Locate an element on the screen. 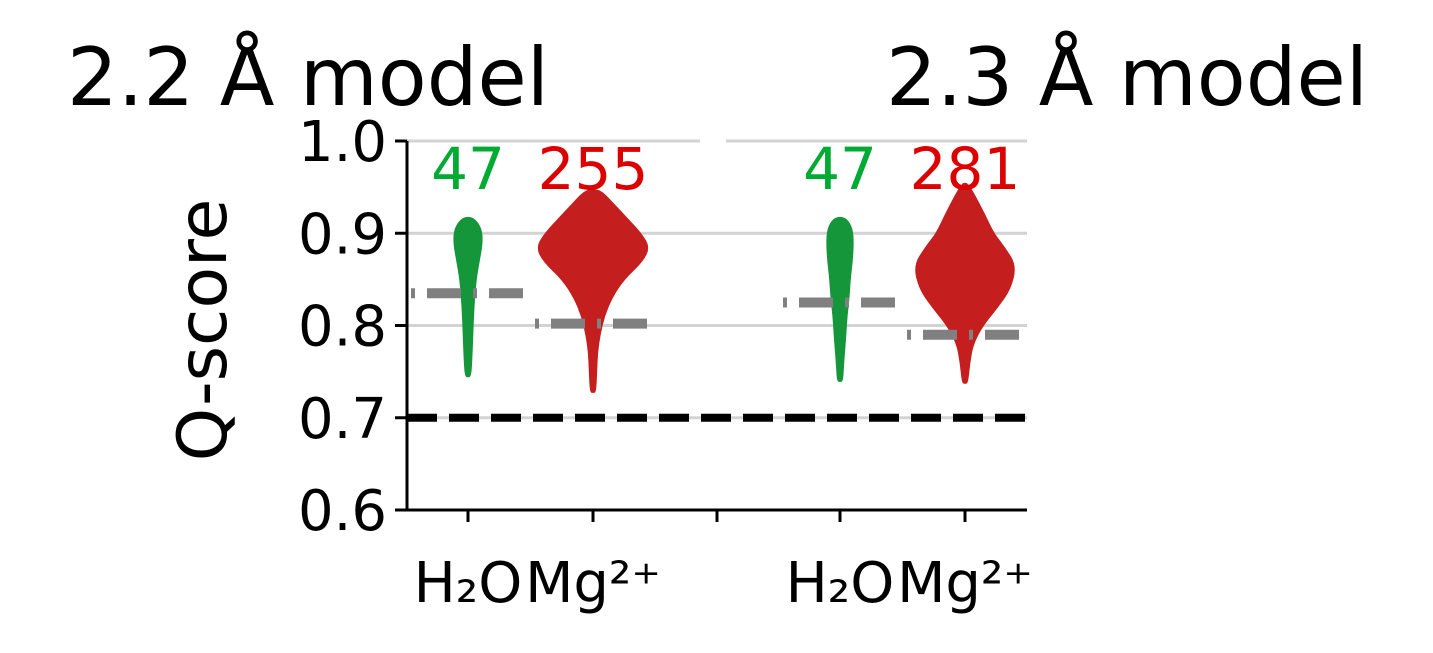 The image size is (1433, 653). y-ticks: 0.6 0.7 0.8 0.9 1.0 is located at coordinates (352, 327).